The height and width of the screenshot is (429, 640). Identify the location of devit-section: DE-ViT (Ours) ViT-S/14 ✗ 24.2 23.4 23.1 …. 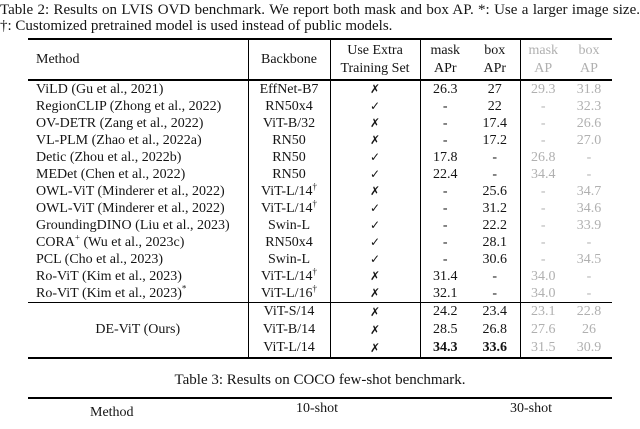
(320, 330).